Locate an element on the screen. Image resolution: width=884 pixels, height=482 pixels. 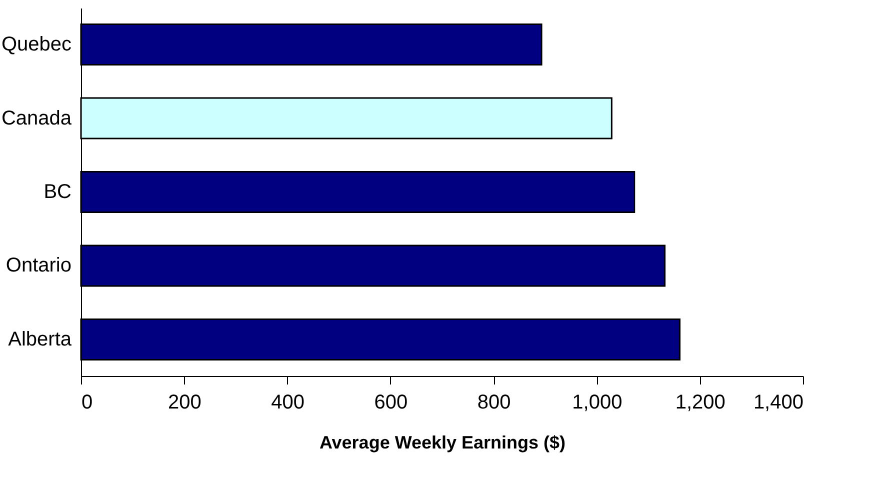
x-axis-title: Average Weekly Earnings ($) is located at coordinates (442, 442).